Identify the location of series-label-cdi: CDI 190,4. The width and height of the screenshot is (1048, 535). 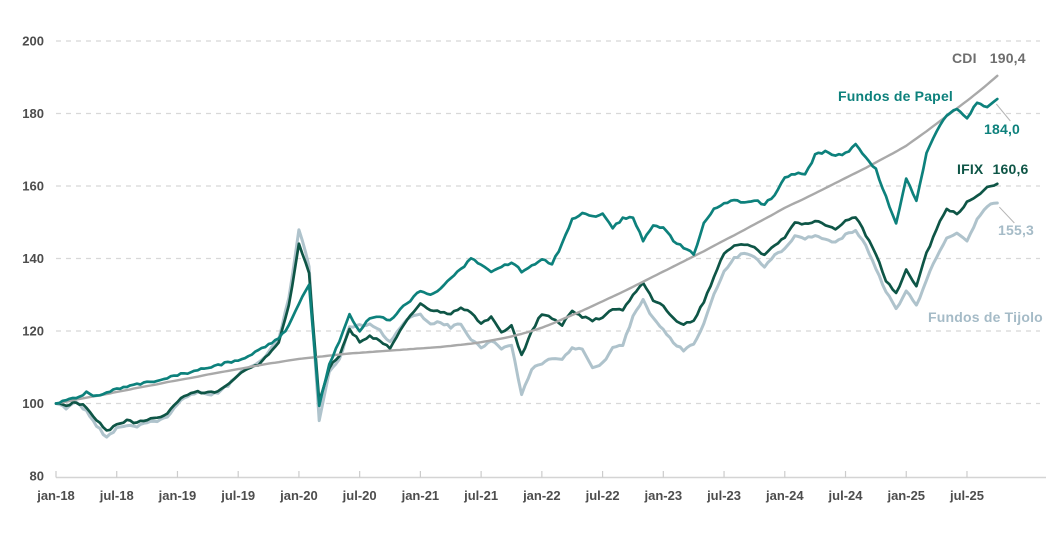
(989, 58).